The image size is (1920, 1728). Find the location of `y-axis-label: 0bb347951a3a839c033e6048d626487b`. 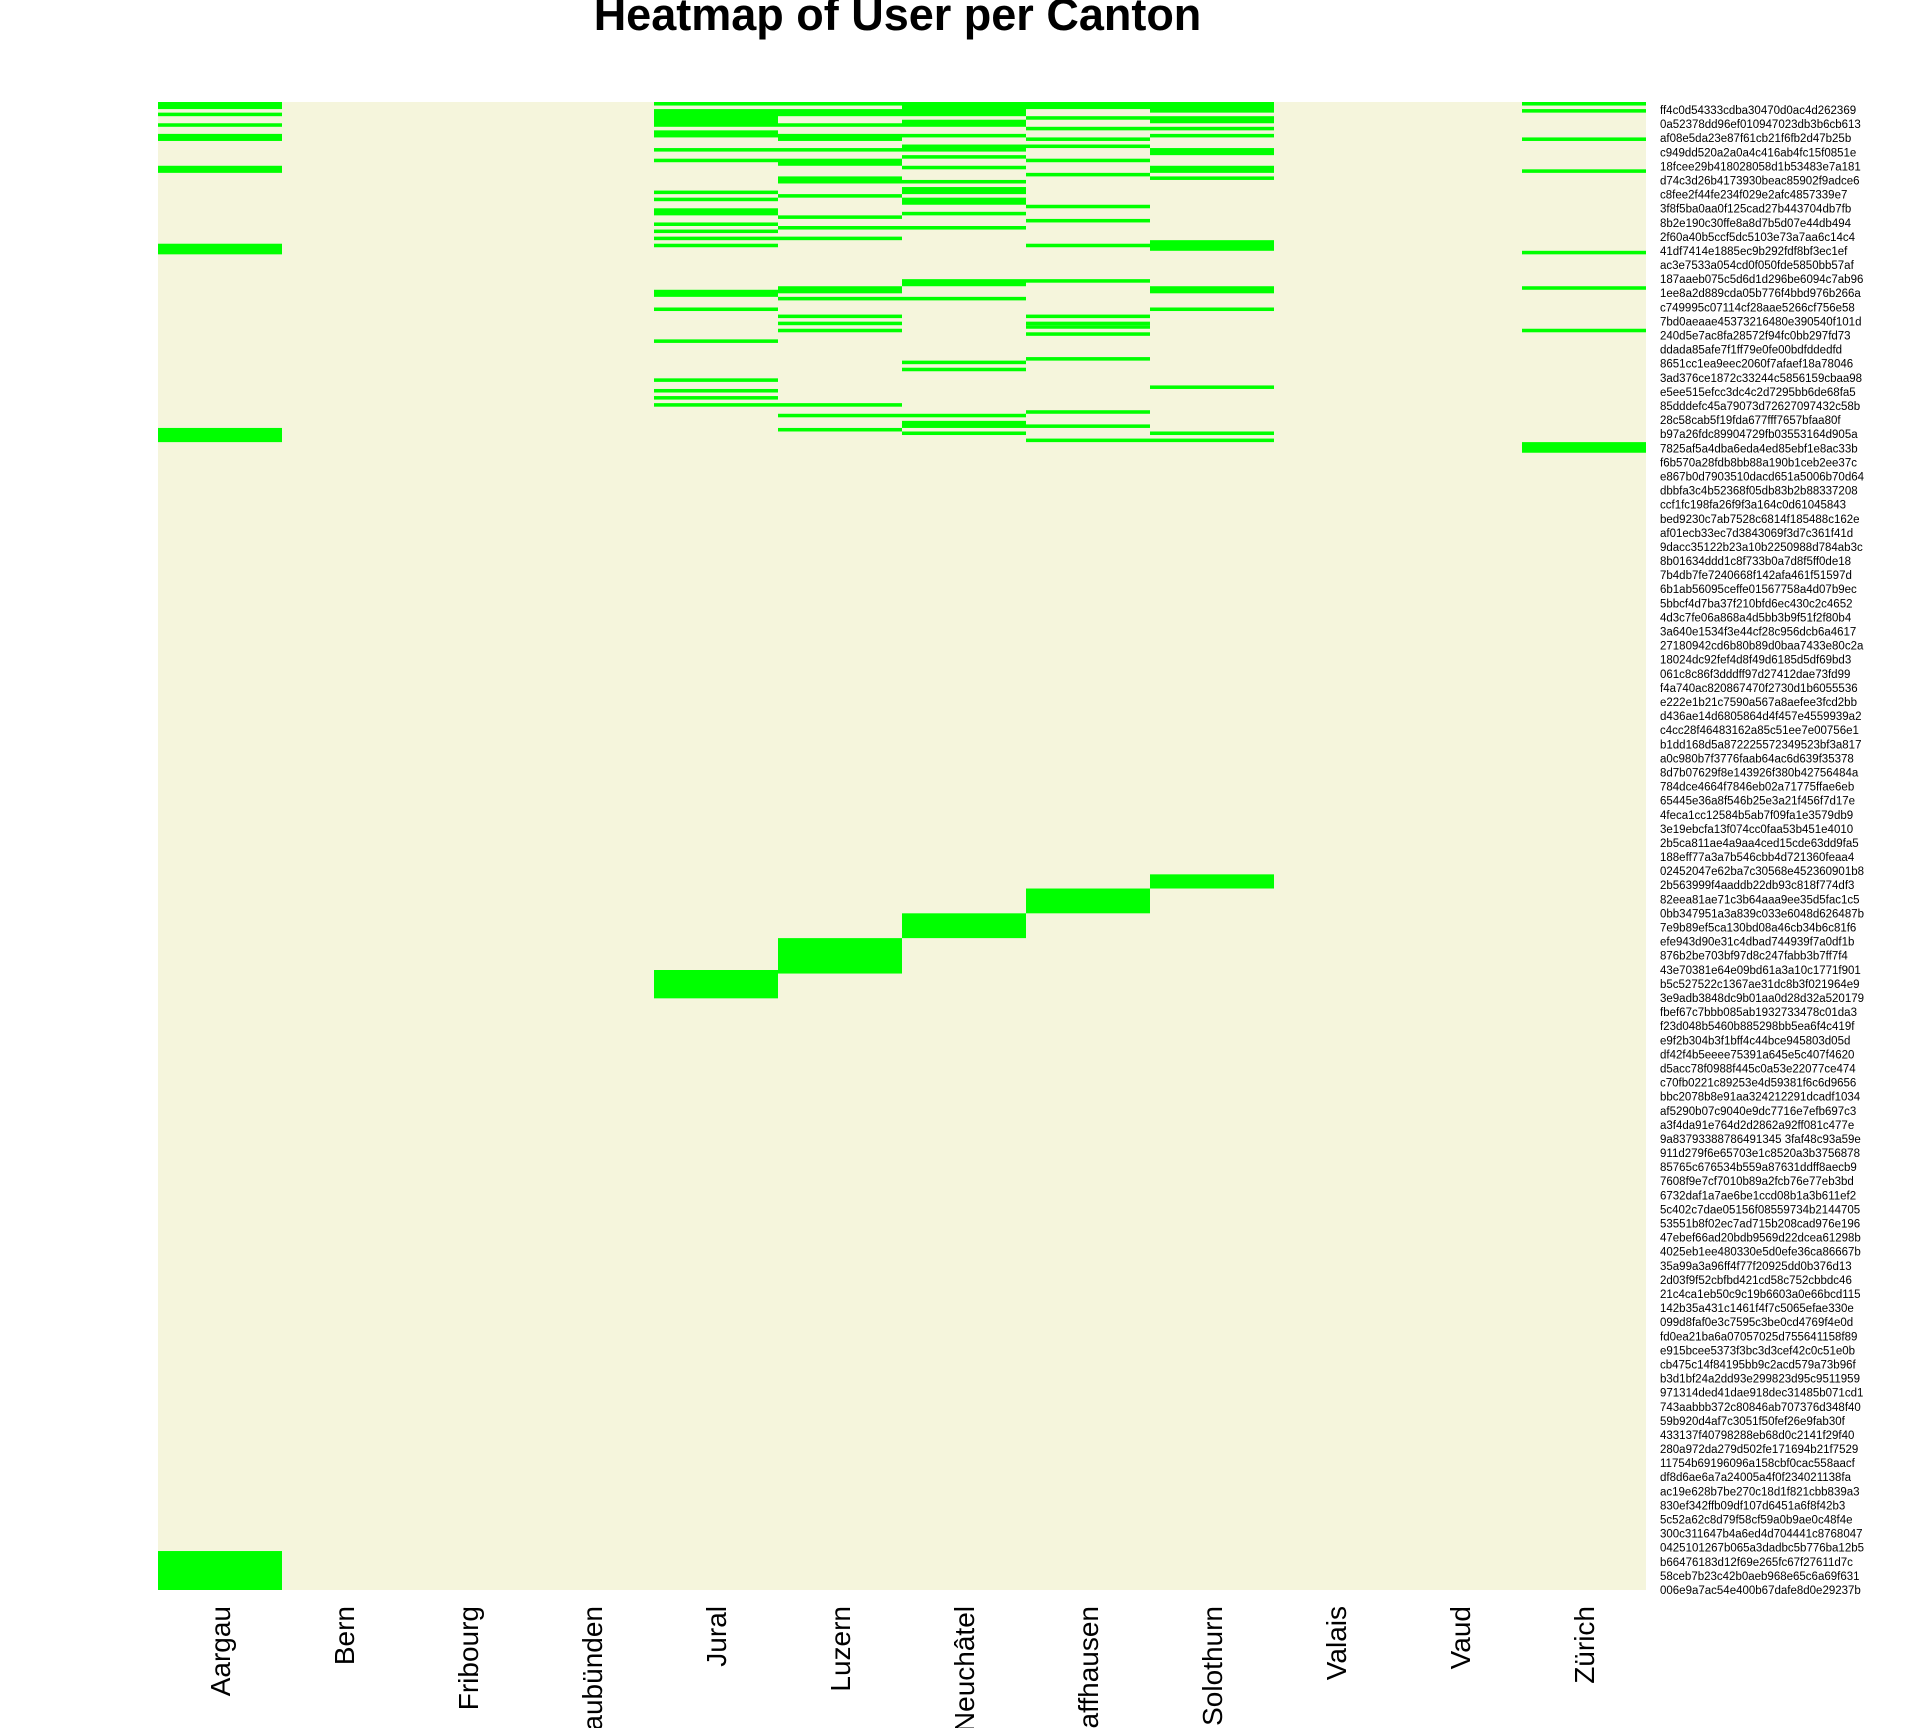

y-axis-label: 0bb347951a3a839c033e6048d626487b is located at coordinates (1762, 914).